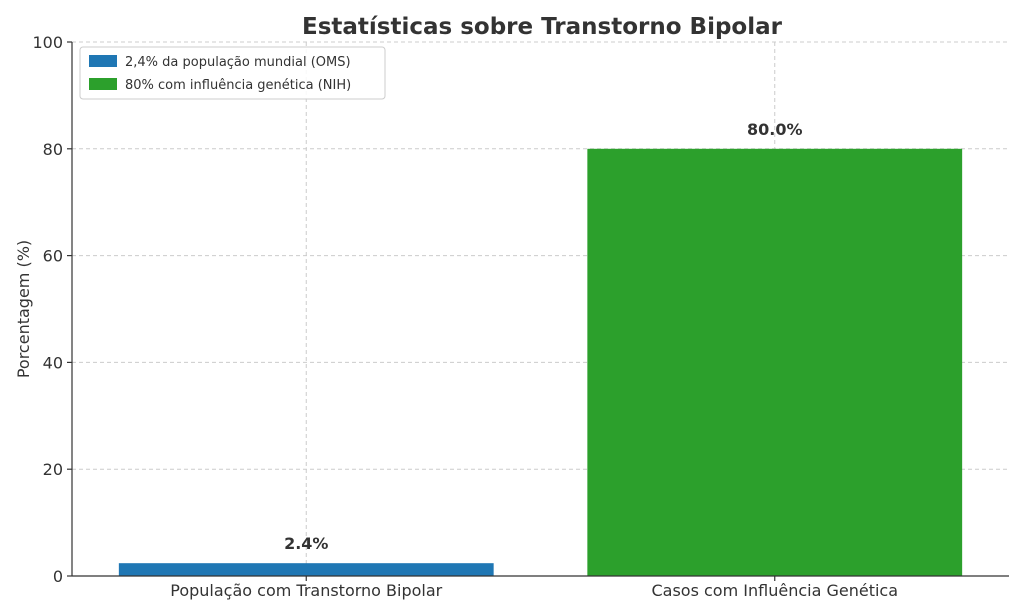 This screenshot has height=614, width=1024. What do you see at coordinates (774, 590) in the screenshot?
I see `x-tick-label: Casos com Influência Genética` at bounding box center [774, 590].